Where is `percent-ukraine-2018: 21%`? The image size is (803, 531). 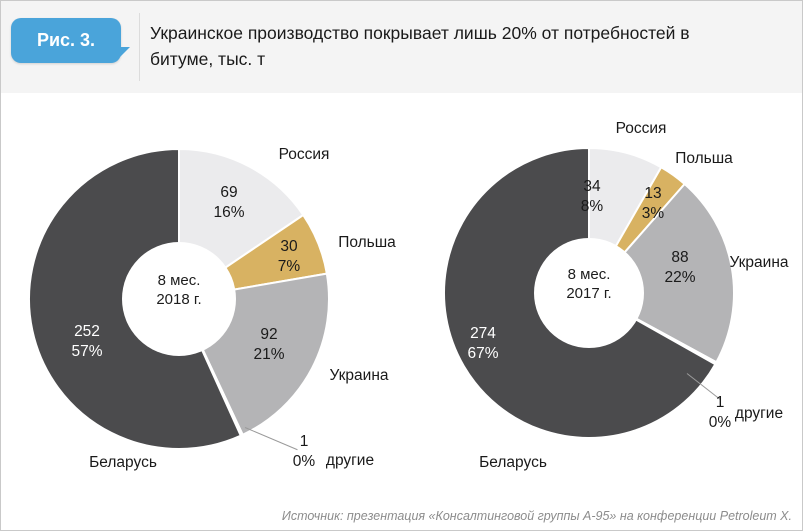
percent-ukraine-2018: 21% is located at coordinates (269, 354).